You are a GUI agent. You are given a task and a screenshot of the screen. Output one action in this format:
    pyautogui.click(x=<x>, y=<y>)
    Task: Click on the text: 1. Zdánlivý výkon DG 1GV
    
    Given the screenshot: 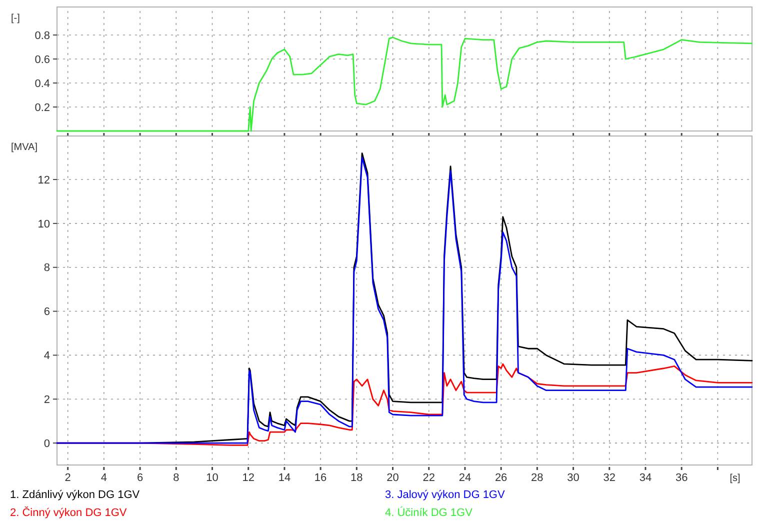 What is the action you would take?
    pyautogui.click(x=75, y=495)
    